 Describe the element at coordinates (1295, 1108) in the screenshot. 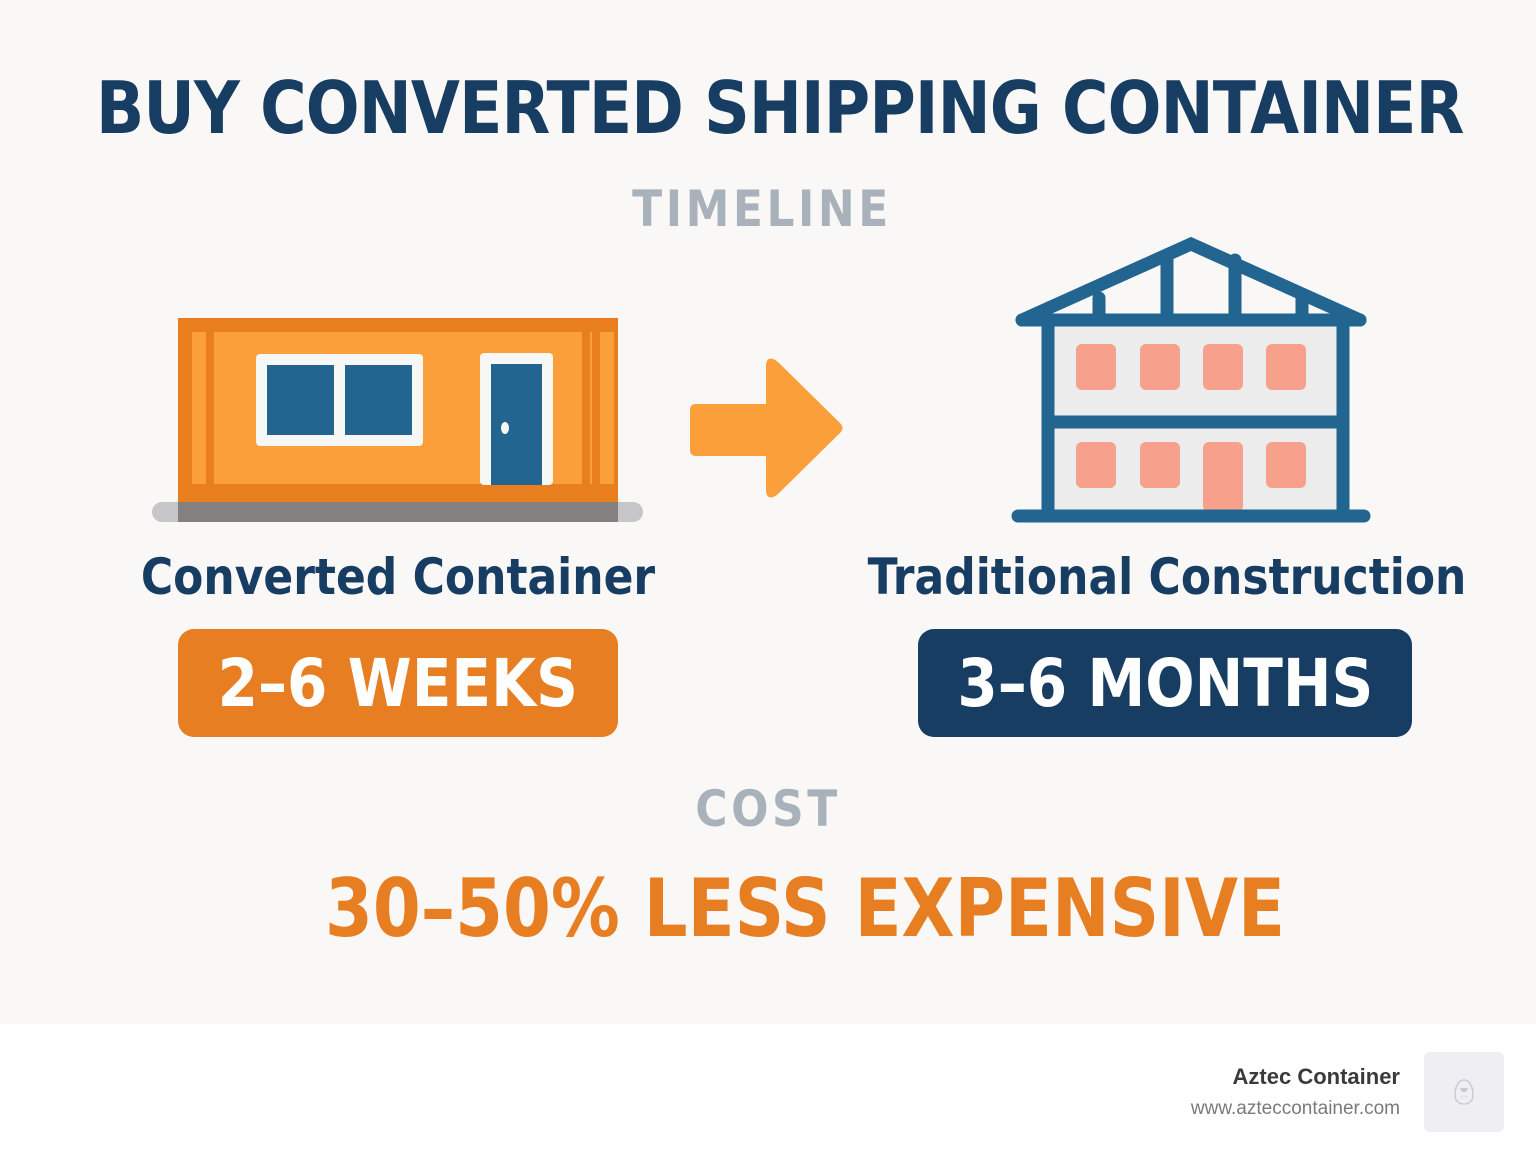

I see `brand-url-link: www.azteccontainer.com` at that location.